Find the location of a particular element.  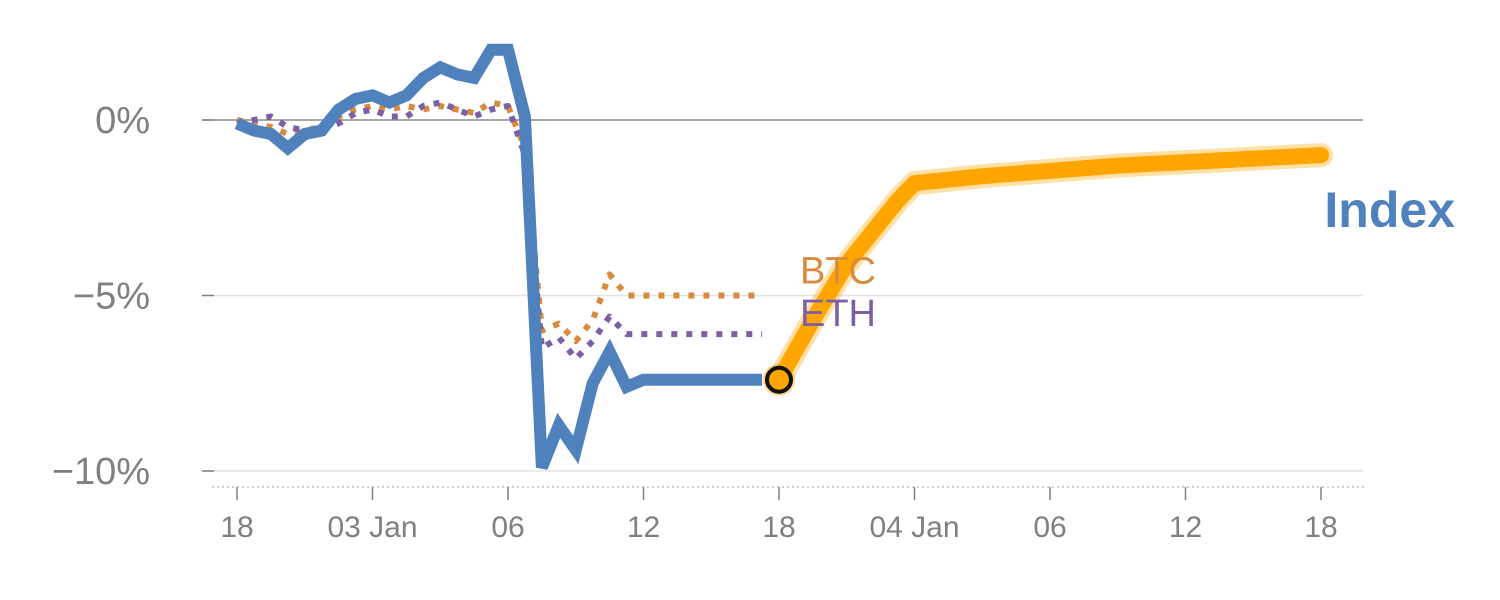

current-point-marker is located at coordinates (779, 379).